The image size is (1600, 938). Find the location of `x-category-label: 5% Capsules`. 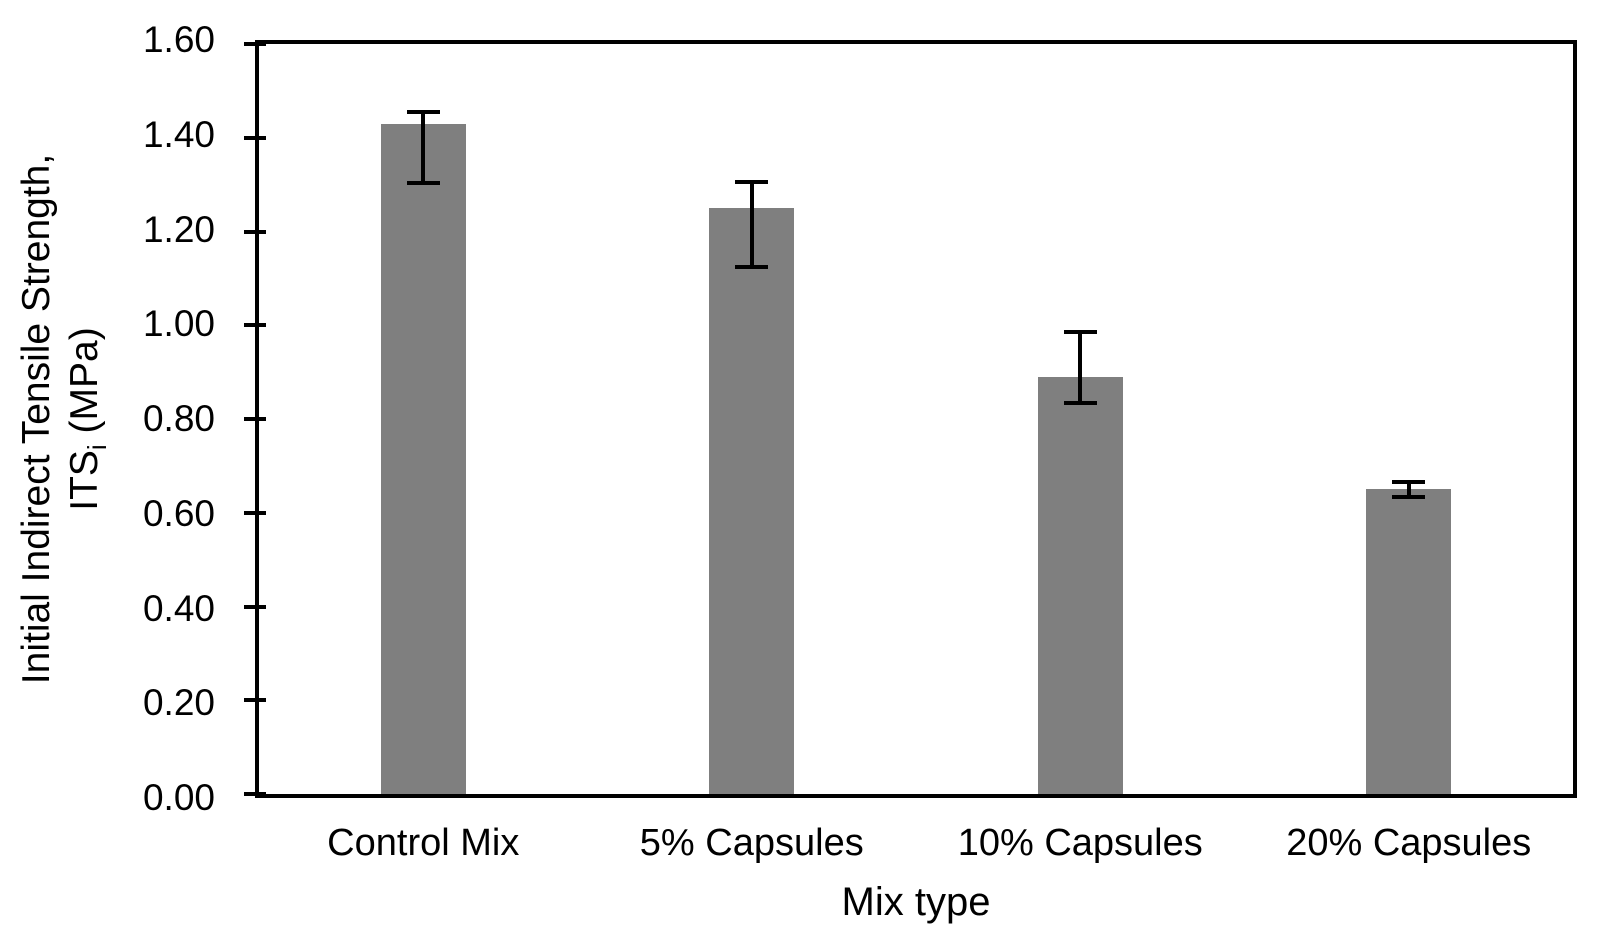

x-category-label: 5% Capsules is located at coordinates (751, 843).